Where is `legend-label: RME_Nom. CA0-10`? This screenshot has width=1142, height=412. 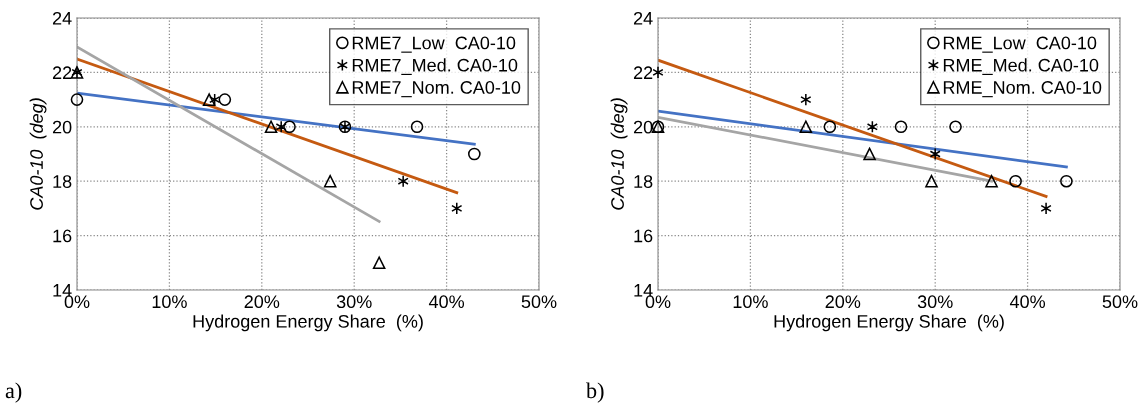
legend-label: RME_Nom. CA0-10 is located at coordinates (1022, 89).